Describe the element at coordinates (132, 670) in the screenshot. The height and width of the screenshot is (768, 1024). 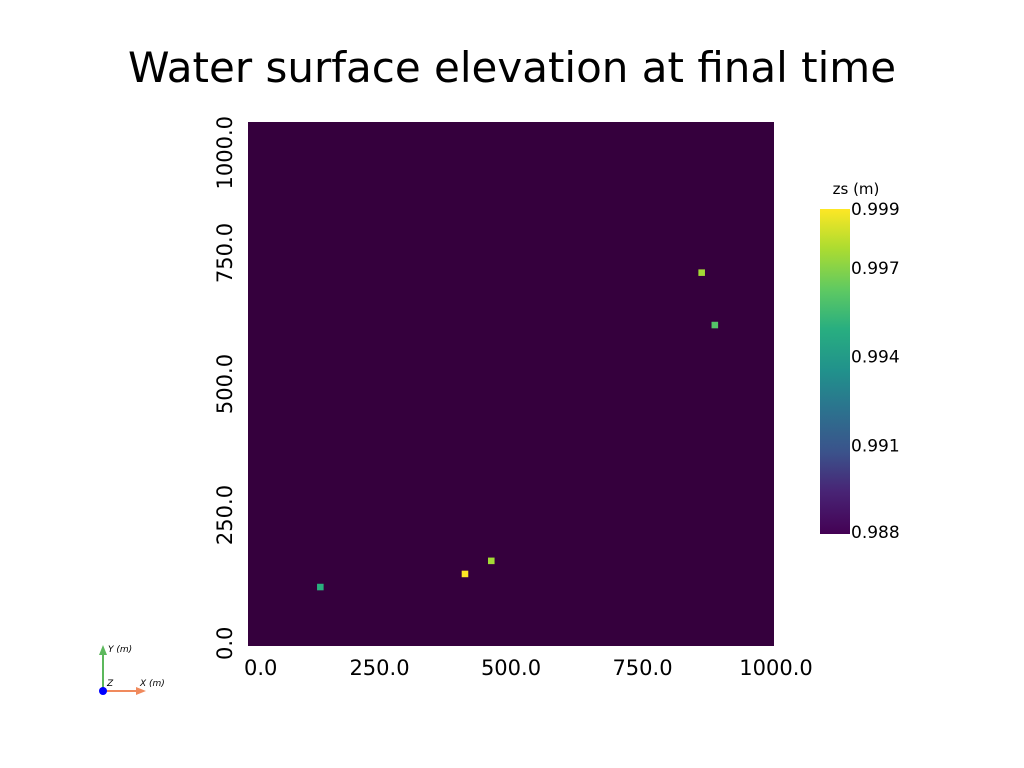
I see `orientation-axes-widget: Y (m) X (m) Z` at that location.